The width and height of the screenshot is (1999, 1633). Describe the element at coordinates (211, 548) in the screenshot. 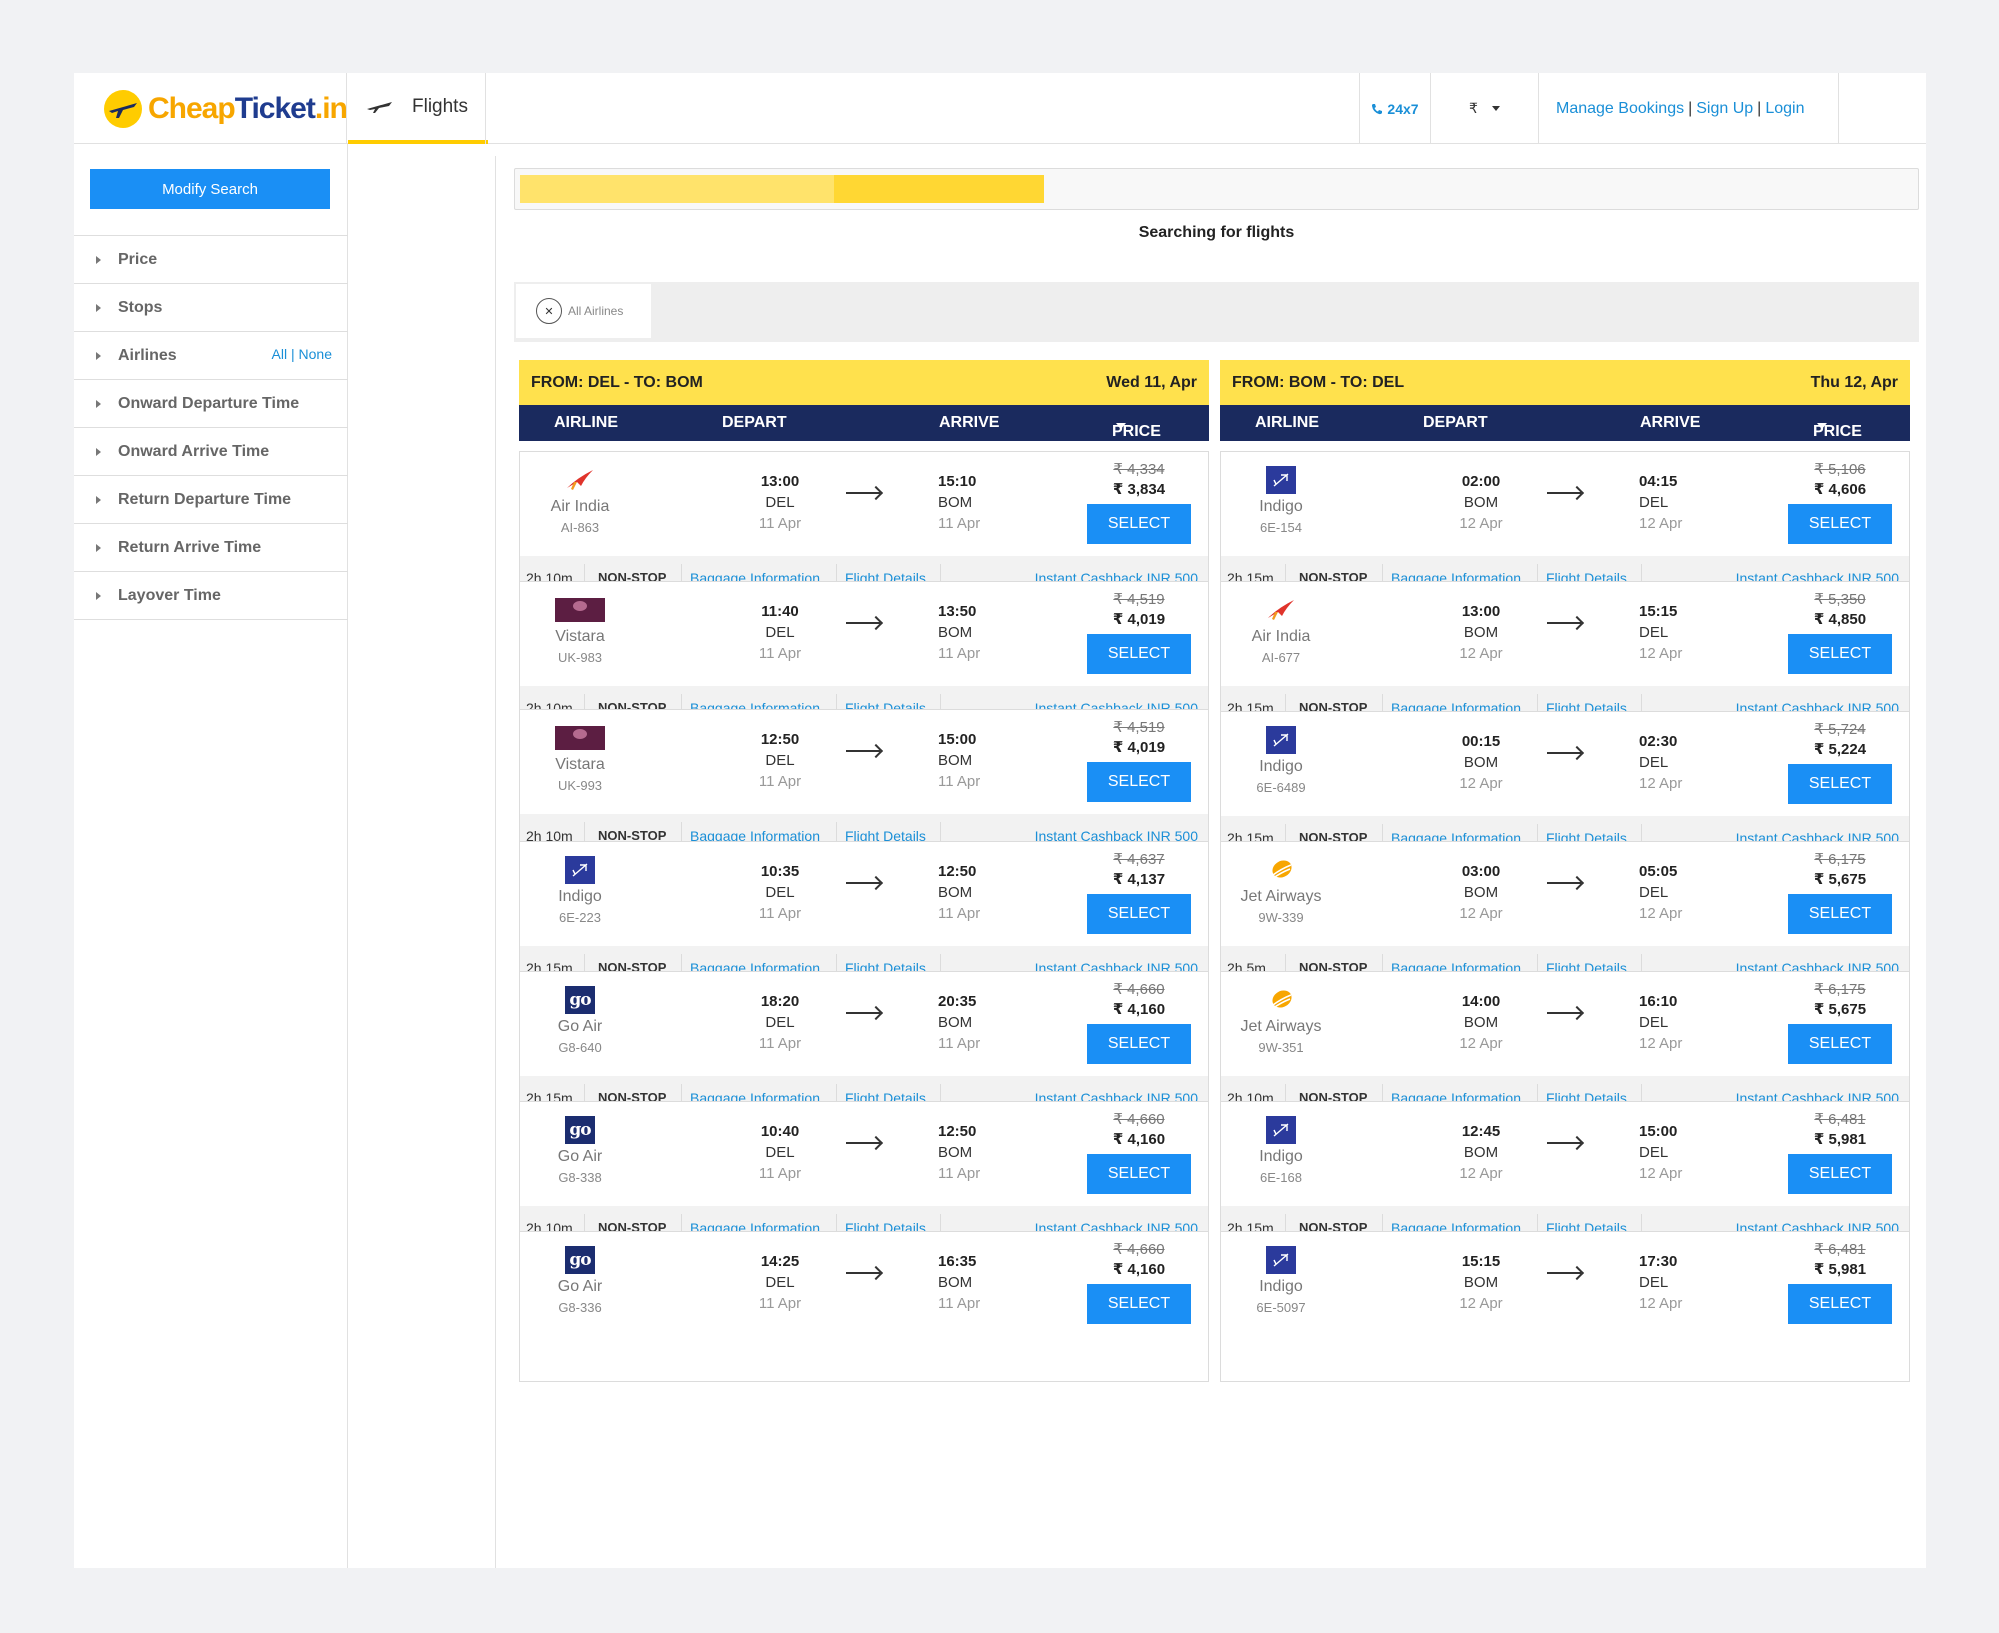

I see `filter-return-arrive-time: Return Arrive Time` at that location.